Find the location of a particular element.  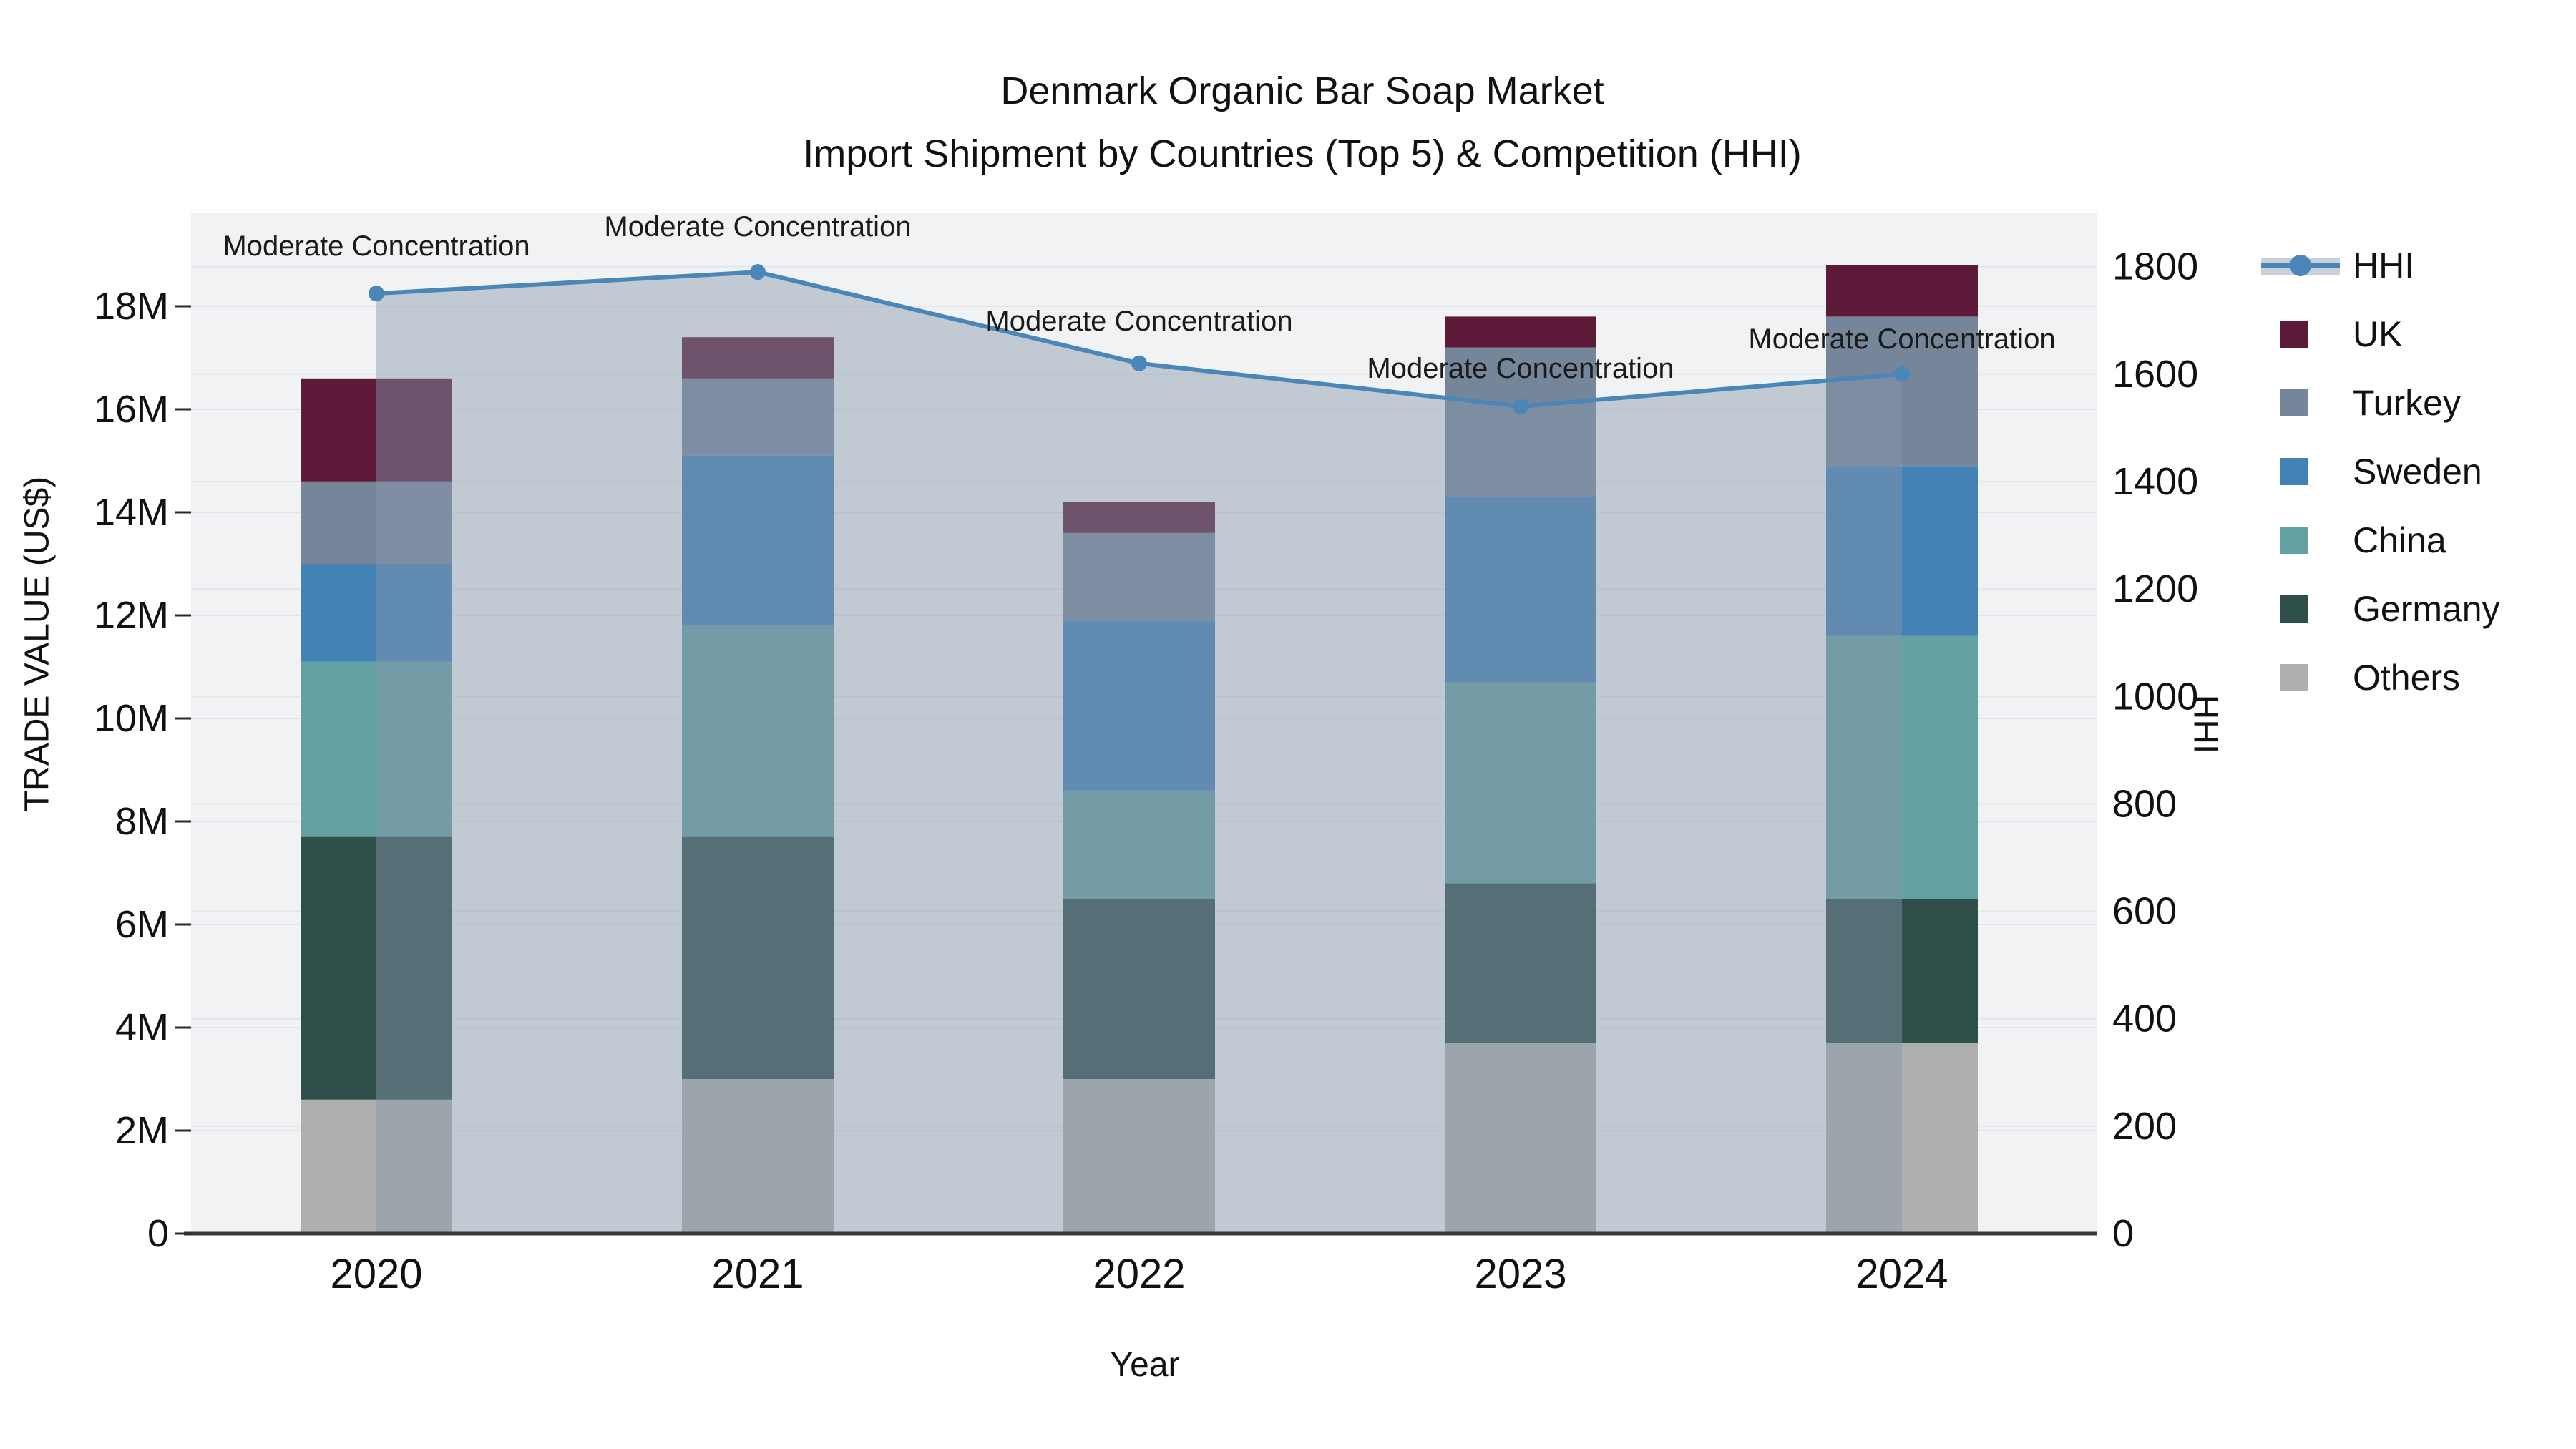

y-right-tick-label: 1200 is located at coordinates (2155, 588).